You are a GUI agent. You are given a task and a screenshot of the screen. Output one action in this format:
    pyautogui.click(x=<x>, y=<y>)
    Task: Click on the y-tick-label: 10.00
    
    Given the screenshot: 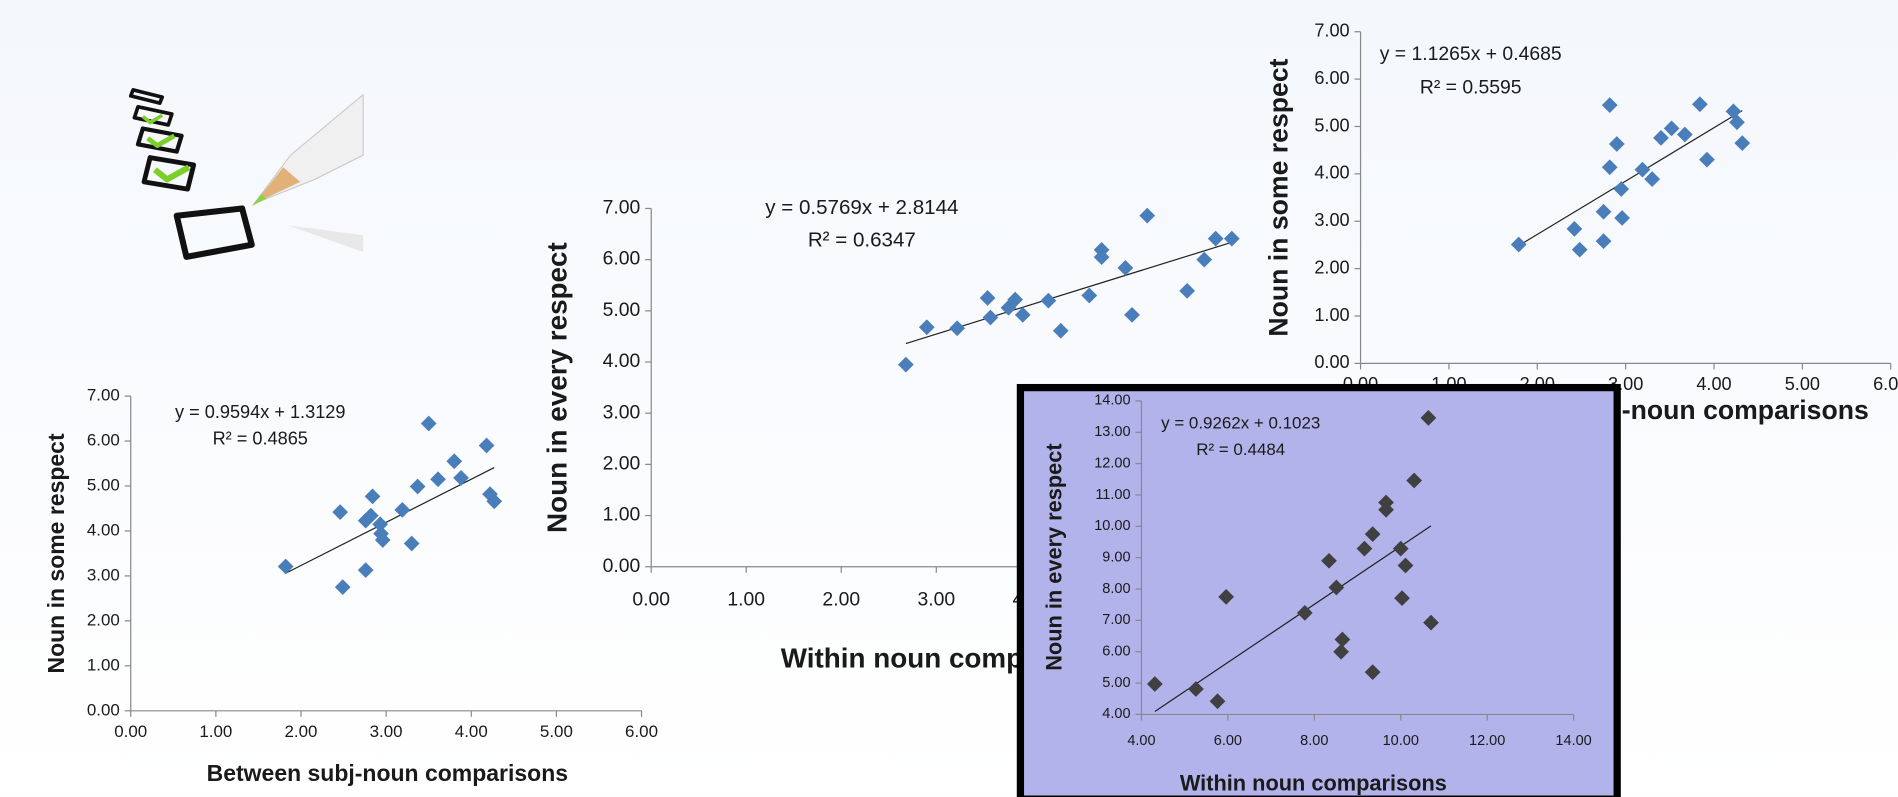 What is the action you would take?
    pyautogui.click(x=1112, y=526)
    